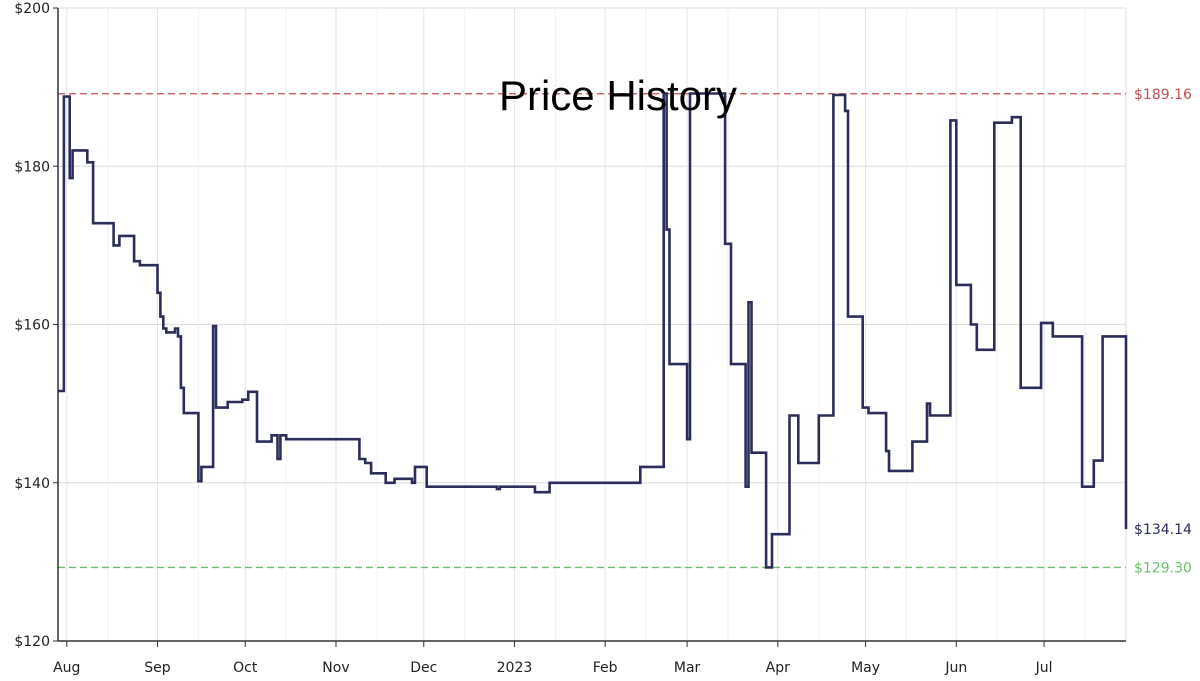 The height and width of the screenshot is (681, 1200). What do you see at coordinates (955, 668) in the screenshot?
I see `x-tick-label: Jun` at bounding box center [955, 668].